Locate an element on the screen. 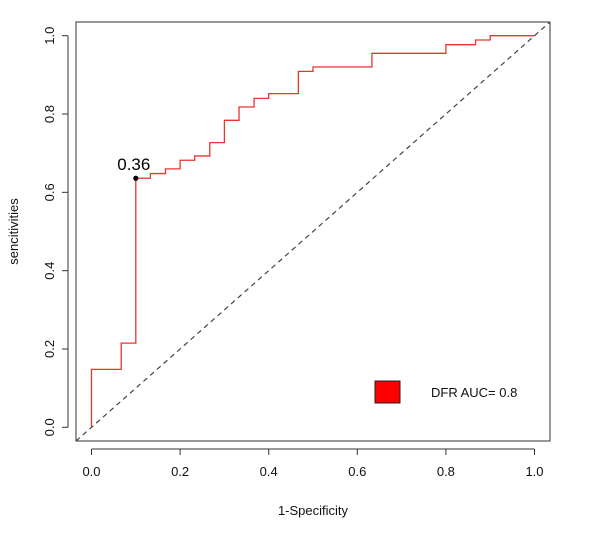  annotations: 0.36 is located at coordinates (133, 168).